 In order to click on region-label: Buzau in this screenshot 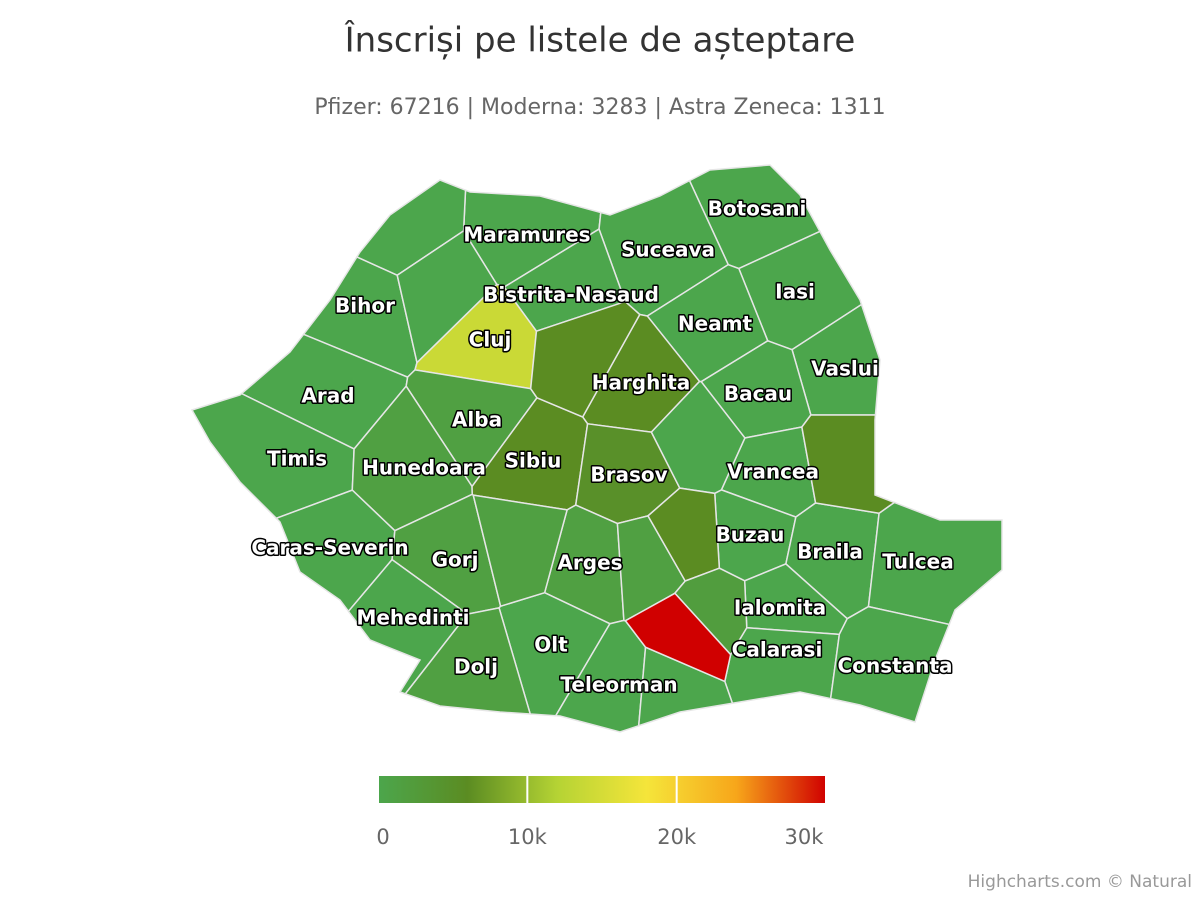, I will do `click(750, 535)`.